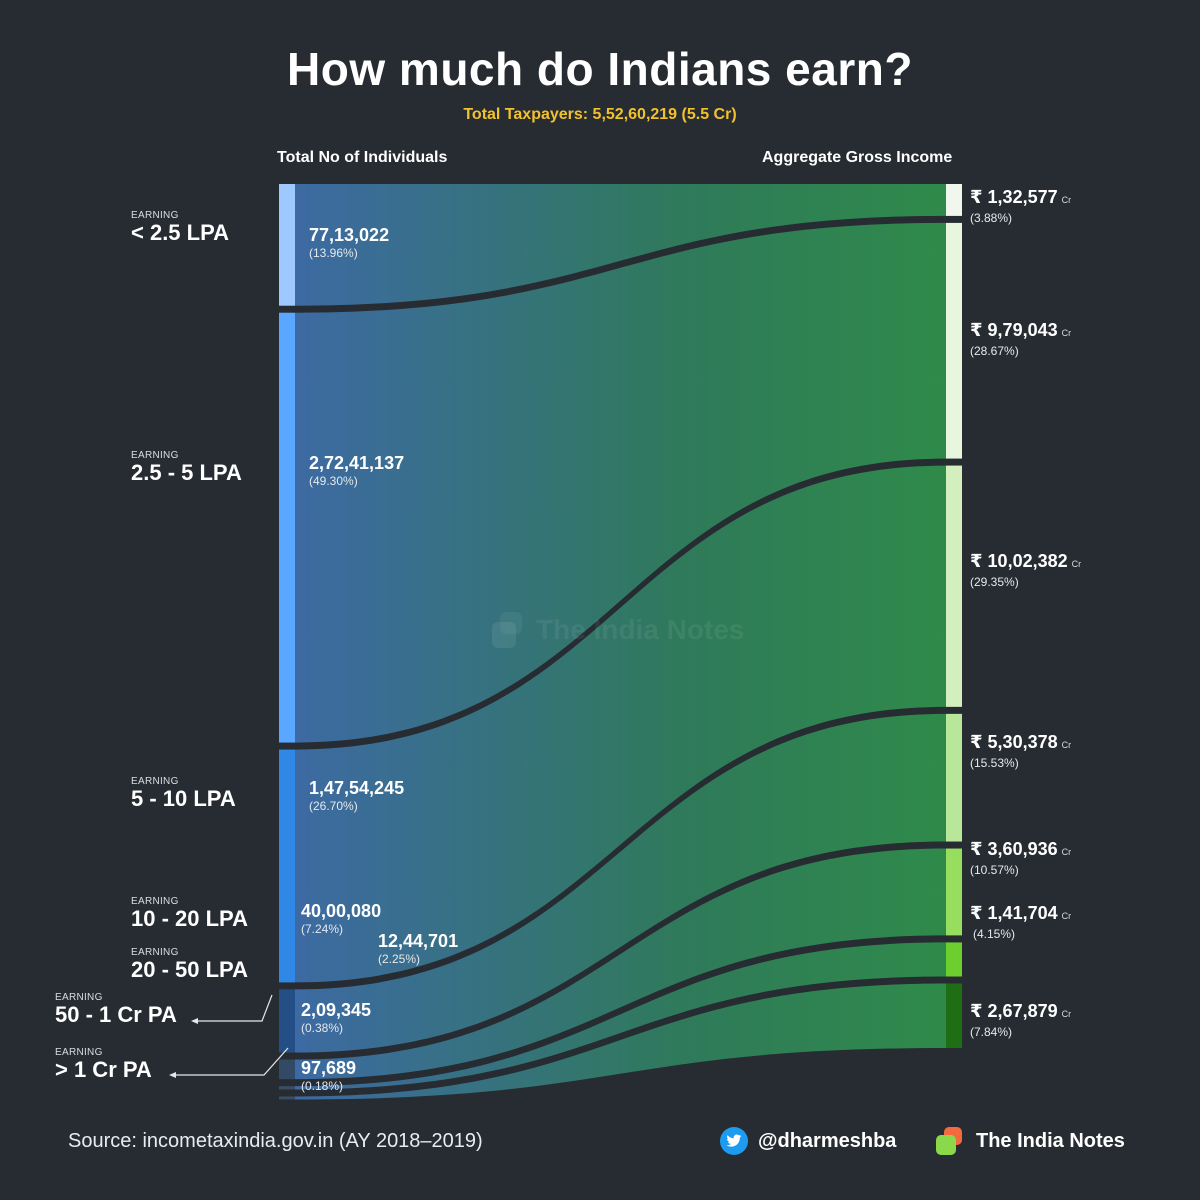  I want to click on individuals-label-5: 2,09,345 (0.38%), so click(336, 1018).